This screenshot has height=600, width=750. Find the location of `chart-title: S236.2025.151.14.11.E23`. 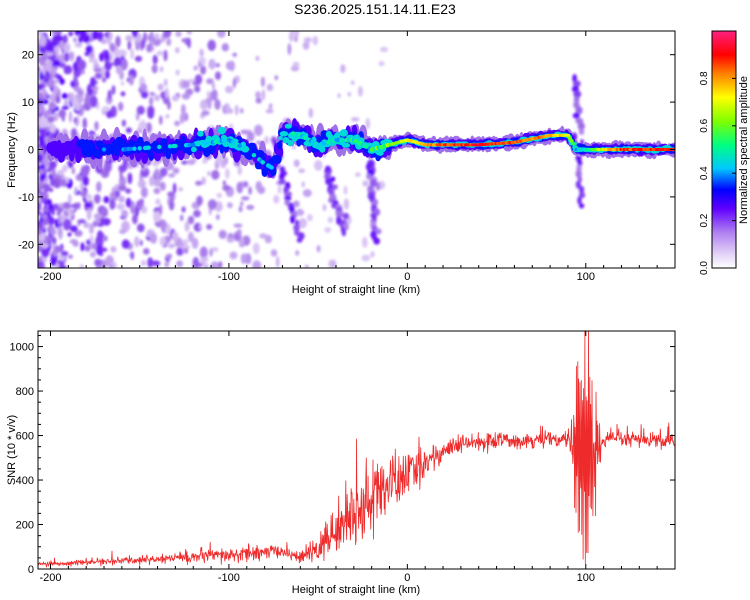

chart-title: S236.2025.151.14.11.E23 is located at coordinates (375, 9).